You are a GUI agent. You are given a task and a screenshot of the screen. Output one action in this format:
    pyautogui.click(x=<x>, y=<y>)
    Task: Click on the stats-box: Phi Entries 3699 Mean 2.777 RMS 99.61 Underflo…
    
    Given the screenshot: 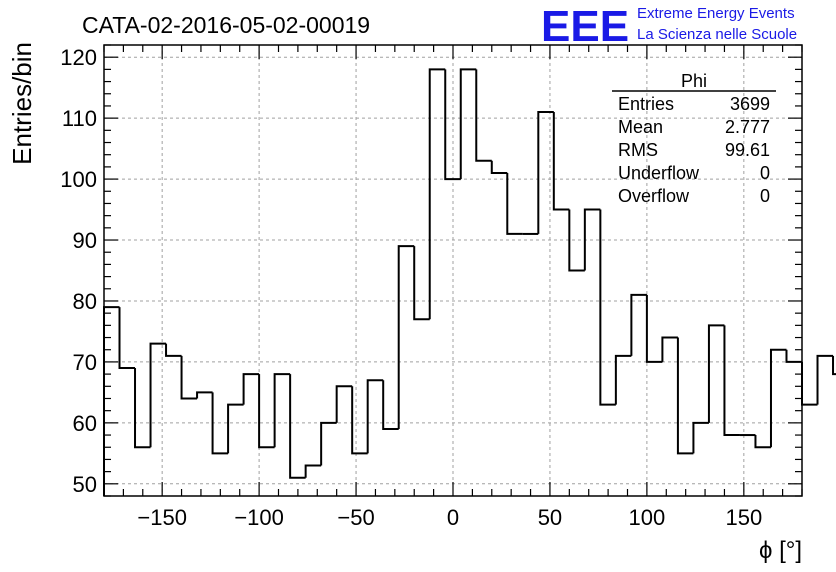 What is the action you would take?
    pyautogui.click(x=694, y=138)
    